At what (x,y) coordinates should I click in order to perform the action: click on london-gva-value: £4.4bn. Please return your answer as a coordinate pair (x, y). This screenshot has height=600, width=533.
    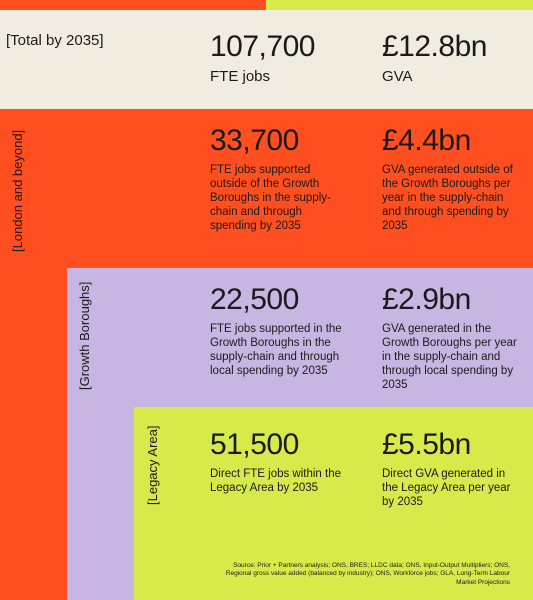
    Looking at the image, I should click on (426, 140).